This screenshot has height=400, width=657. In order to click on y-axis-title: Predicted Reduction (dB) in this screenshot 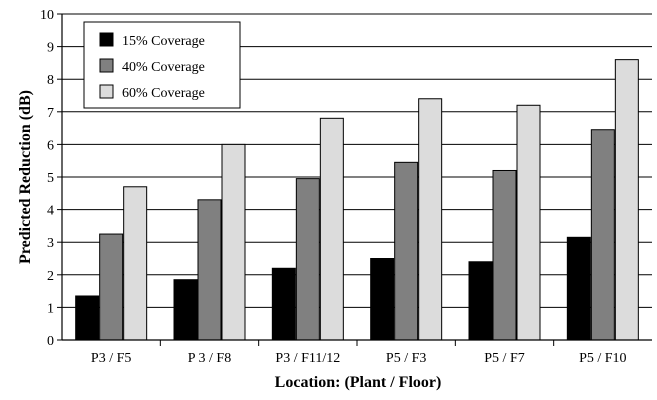, I will do `click(25, 177)`.